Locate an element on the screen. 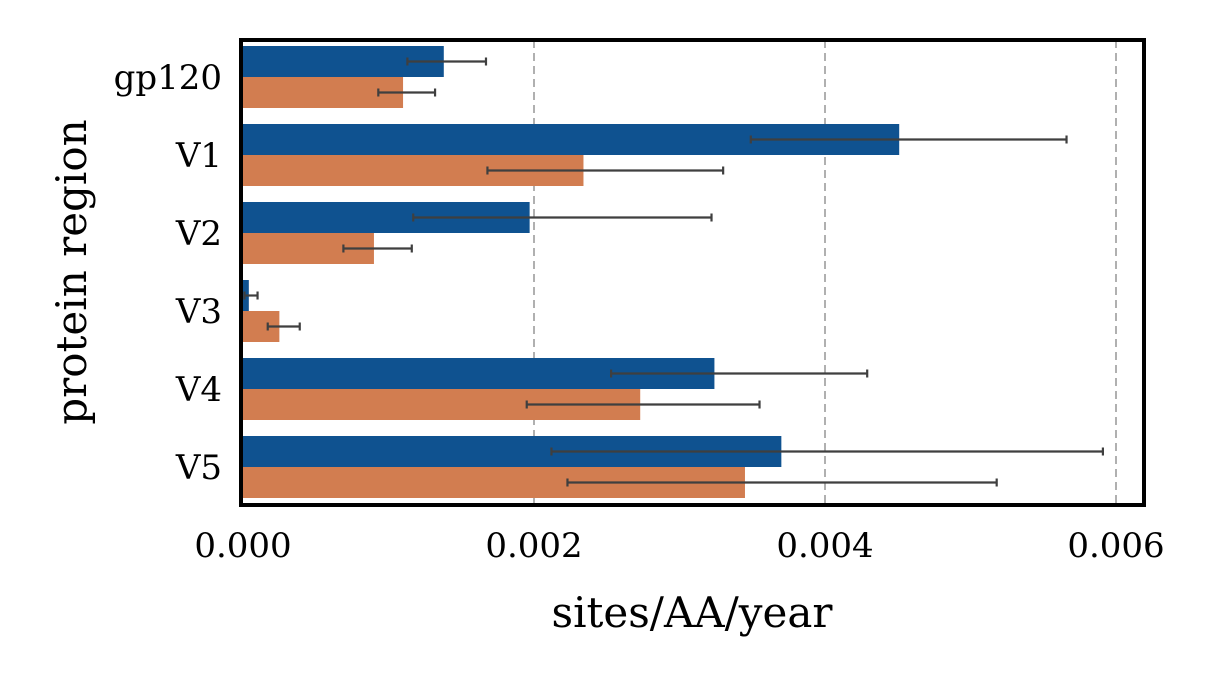  y-tick-label: gp120 is located at coordinates (168, 78).